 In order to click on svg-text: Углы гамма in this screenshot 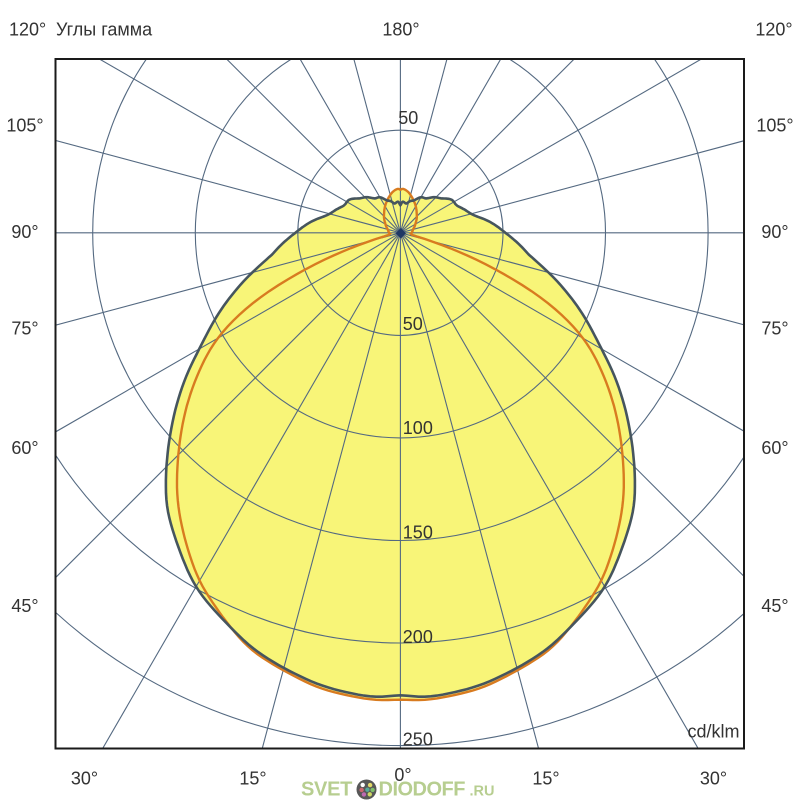, I will do `click(104, 30)`.